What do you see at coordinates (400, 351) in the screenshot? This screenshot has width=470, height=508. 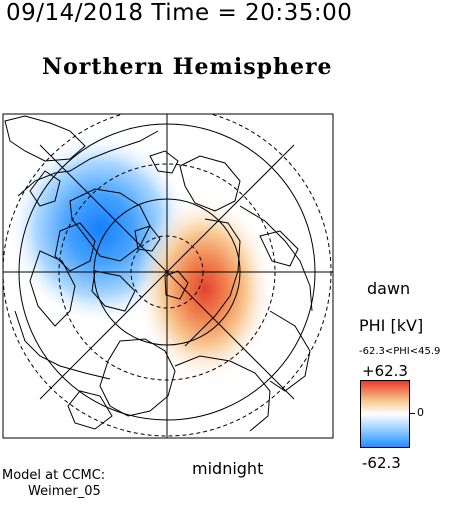 I see `colorbar-range: -62.3<PHI<45.9` at bounding box center [400, 351].